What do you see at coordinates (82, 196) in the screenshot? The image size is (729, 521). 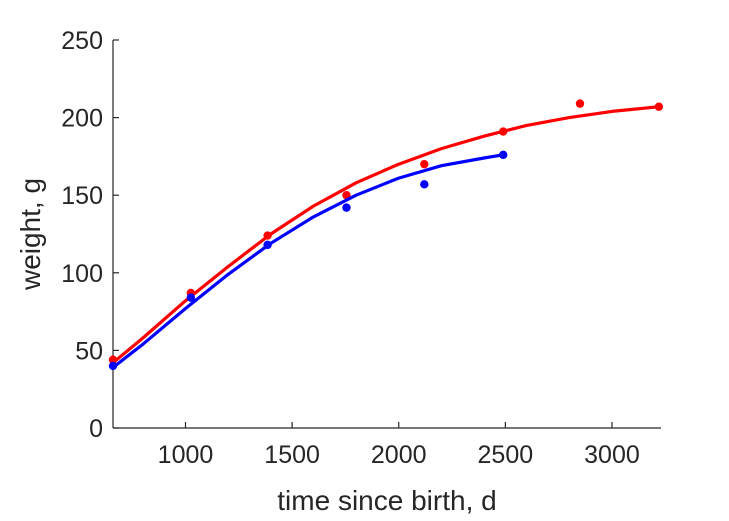 I see `y-tick-label: 150` at bounding box center [82, 196].